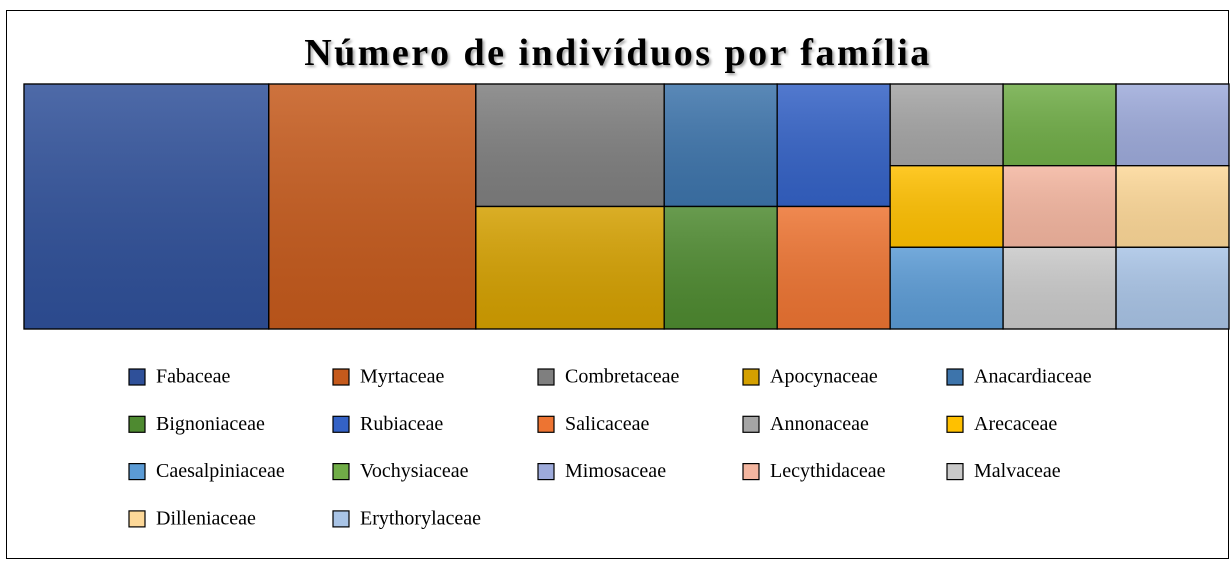 The width and height of the screenshot is (1230, 564). I want to click on legend-label: Salicaceae, so click(607, 424).